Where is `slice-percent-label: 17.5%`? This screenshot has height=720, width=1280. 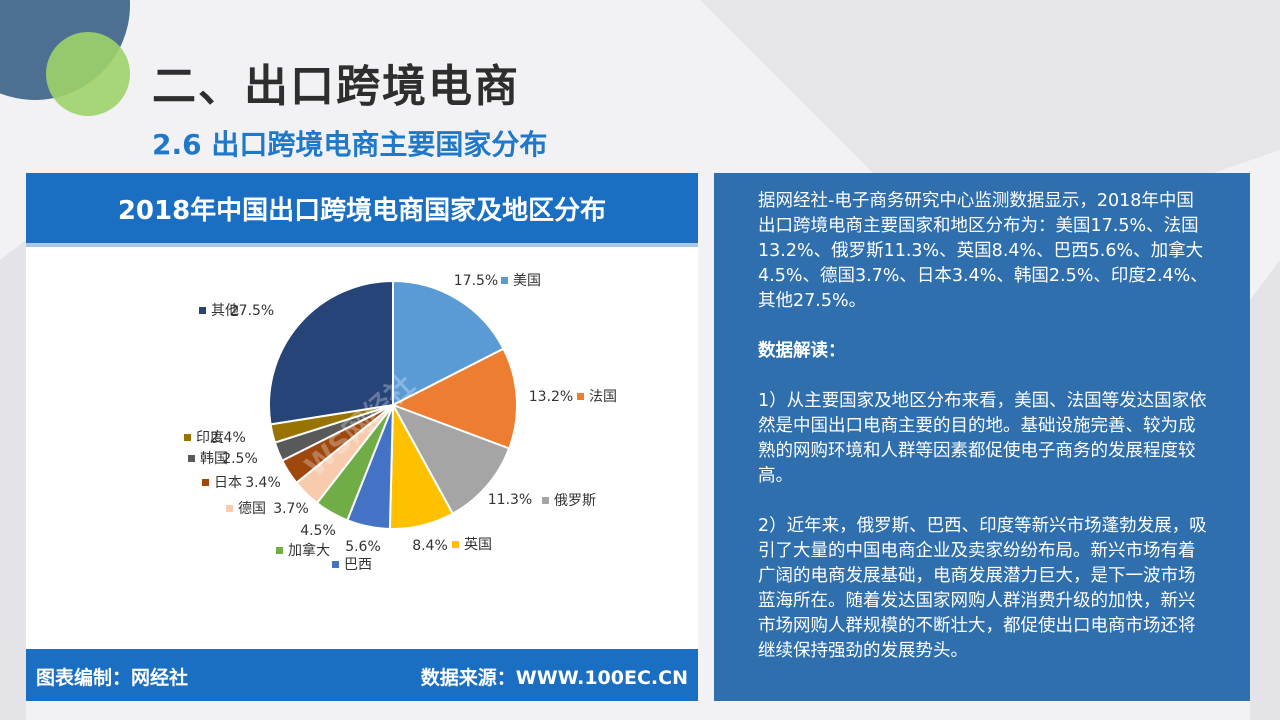
slice-percent-label: 17.5% is located at coordinates (476, 281).